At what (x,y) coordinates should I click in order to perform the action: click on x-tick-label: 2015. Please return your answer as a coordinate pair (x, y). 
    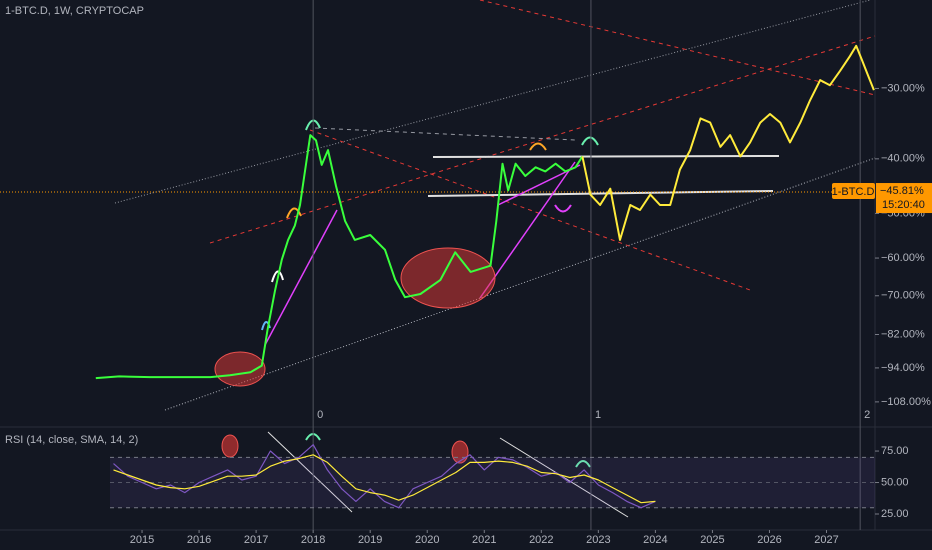
    Looking at the image, I should click on (142, 540).